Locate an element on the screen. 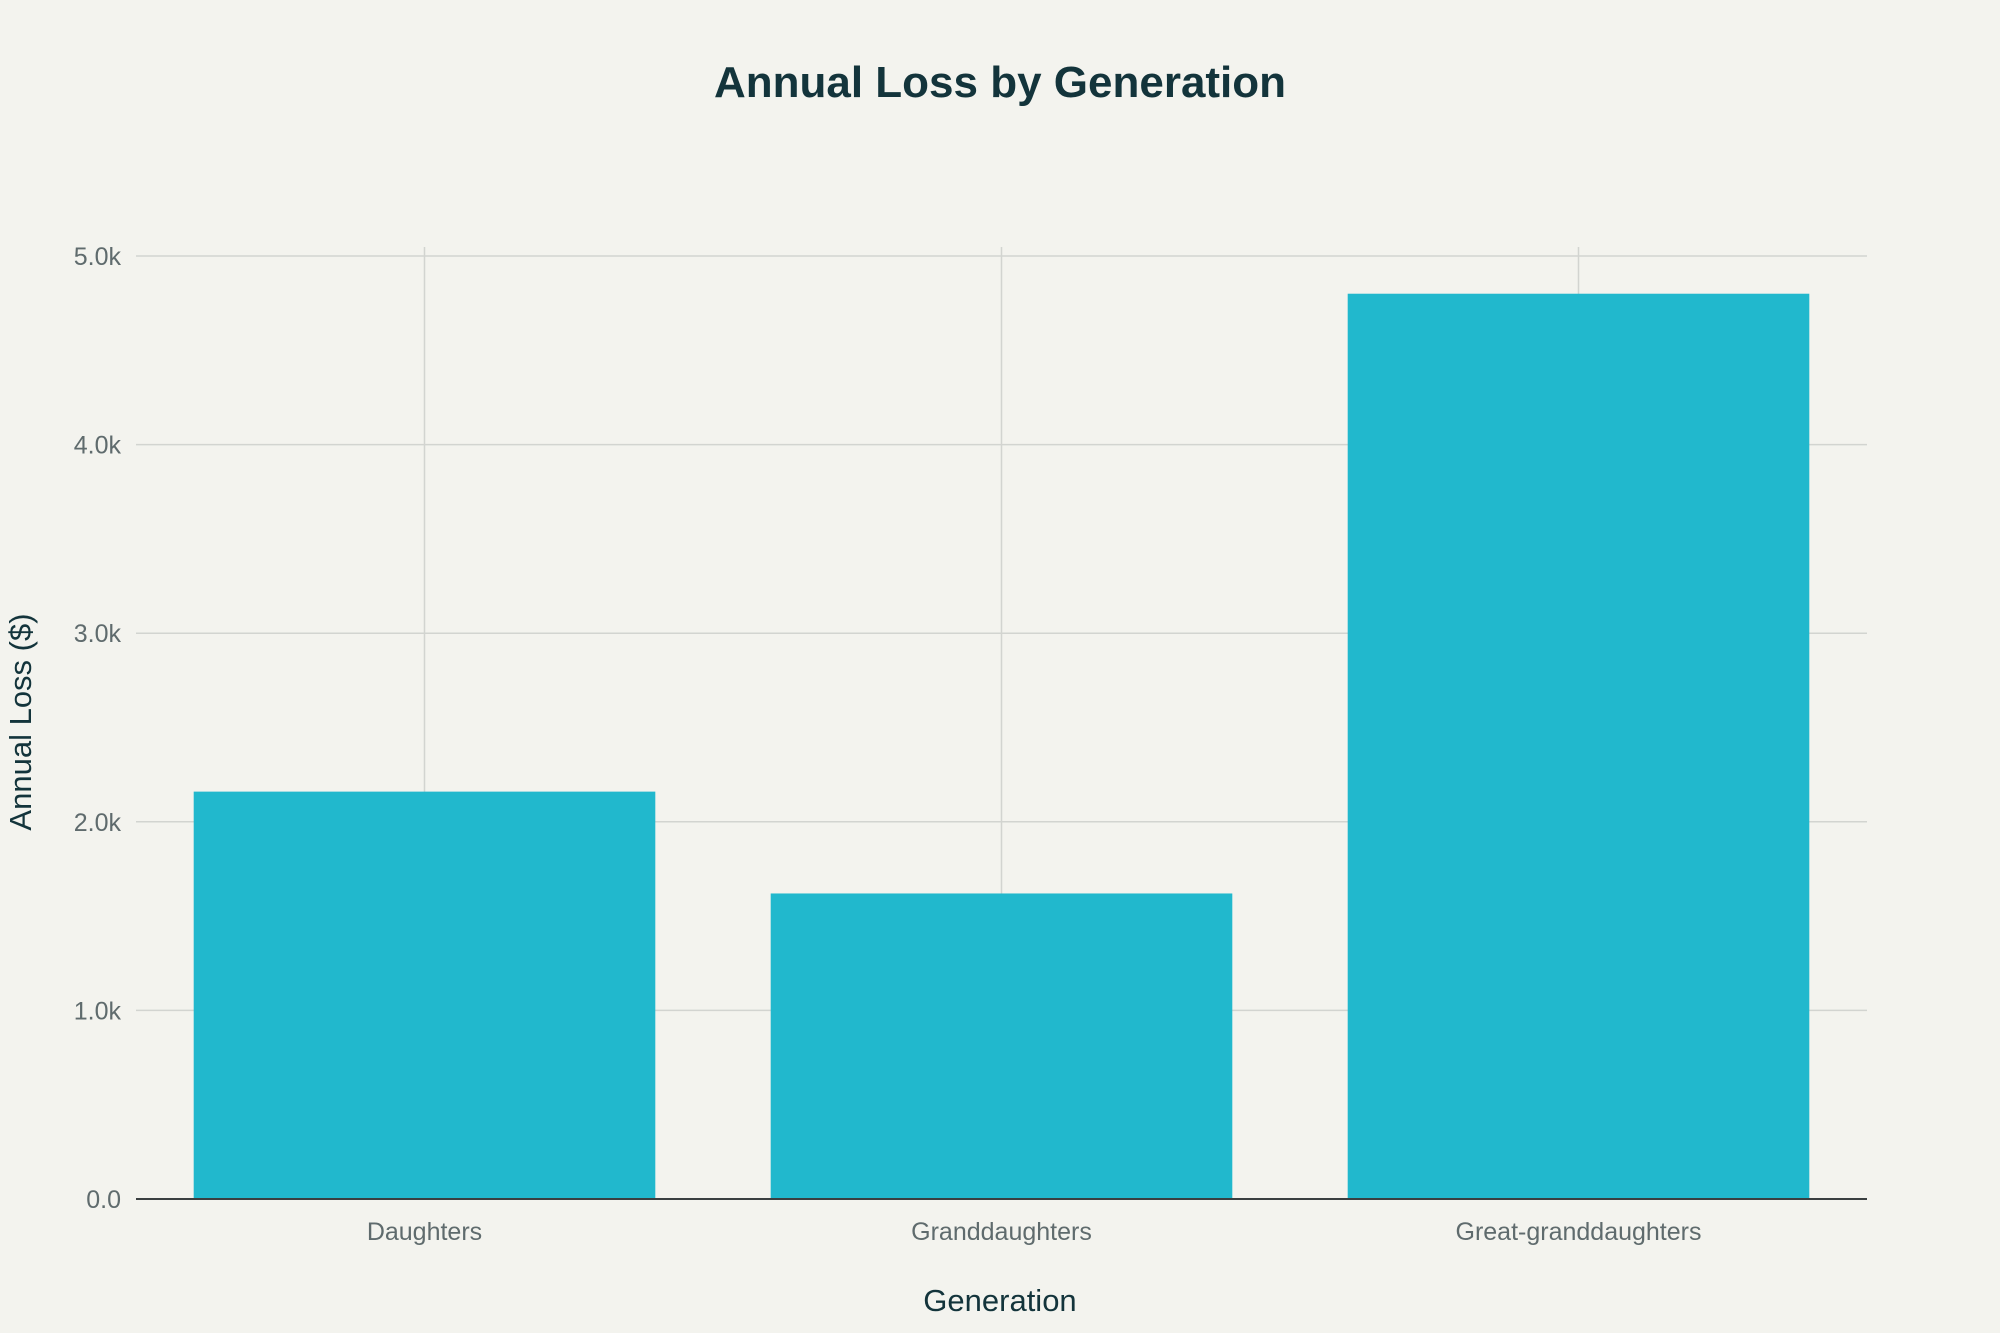 The width and height of the screenshot is (2000, 1333). y-tick-label: 1.0k is located at coordinates (98, 1011).